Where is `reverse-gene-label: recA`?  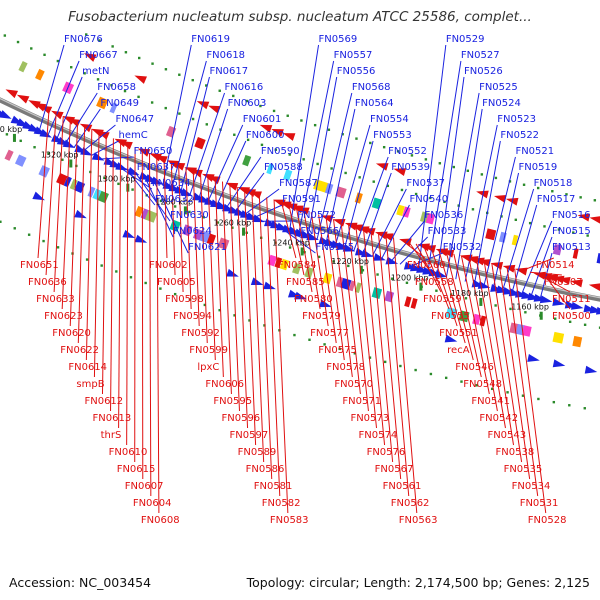
reverse-gene-label: recA is located at coordinates (458, 350).